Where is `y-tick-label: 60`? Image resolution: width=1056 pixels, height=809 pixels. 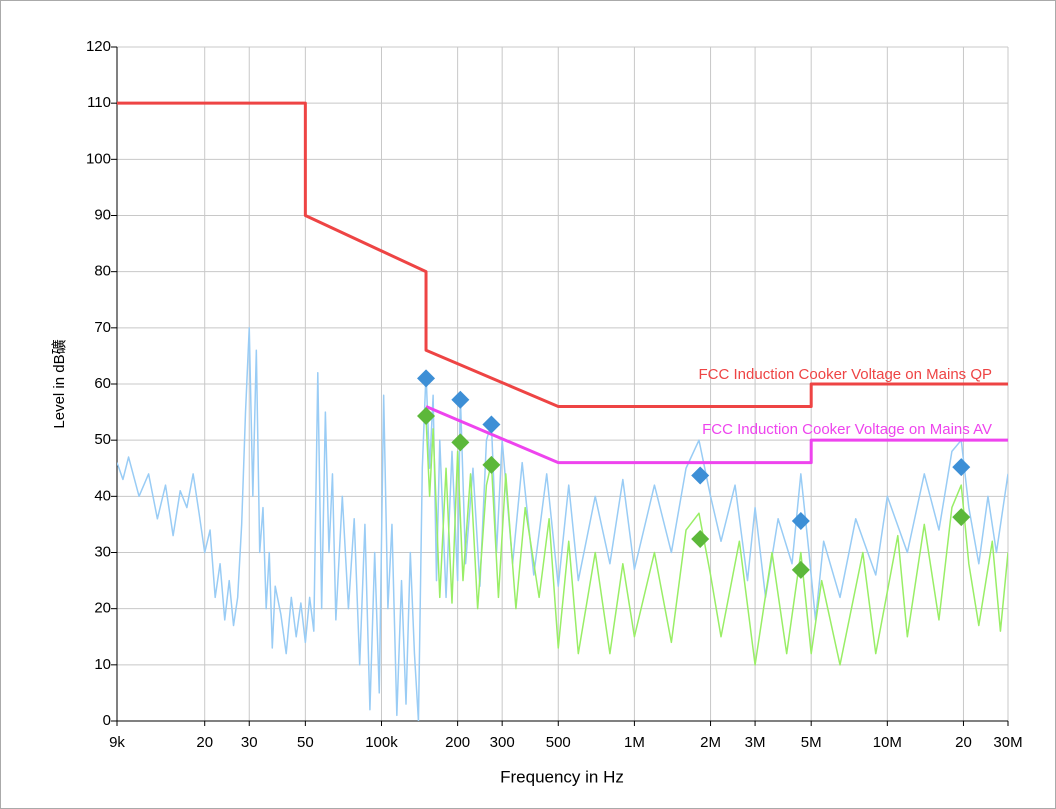
y-tick-label: 60 is located at coordinates (102, 383).